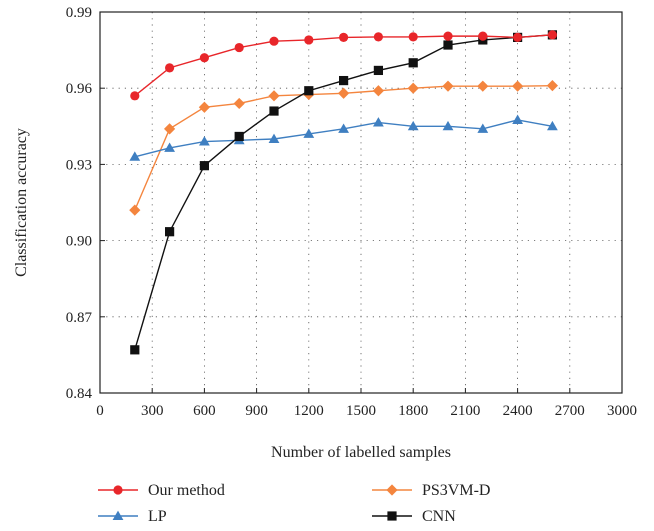 This screenshot has width=654, height=531. Describe the element at coordinates (132, 516) in the screenshot. I see `legend-item-lp: LP` at that location.